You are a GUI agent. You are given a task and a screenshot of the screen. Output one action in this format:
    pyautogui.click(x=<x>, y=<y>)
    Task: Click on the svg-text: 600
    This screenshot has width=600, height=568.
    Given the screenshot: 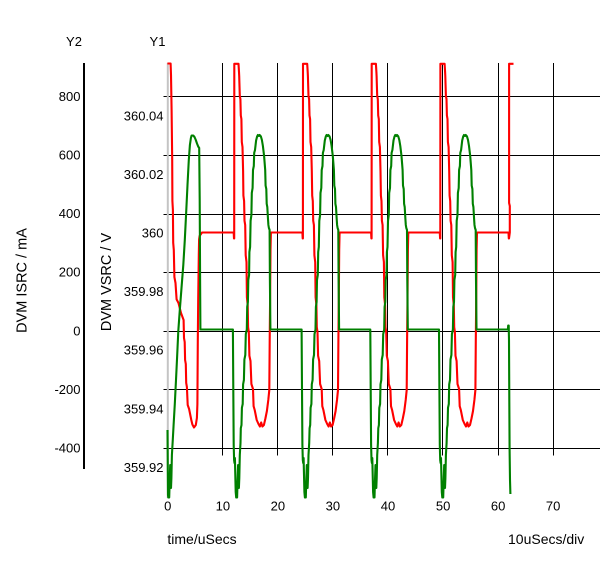 What is the action you would take?
    pyautogui.click(x=70, y=155)
    